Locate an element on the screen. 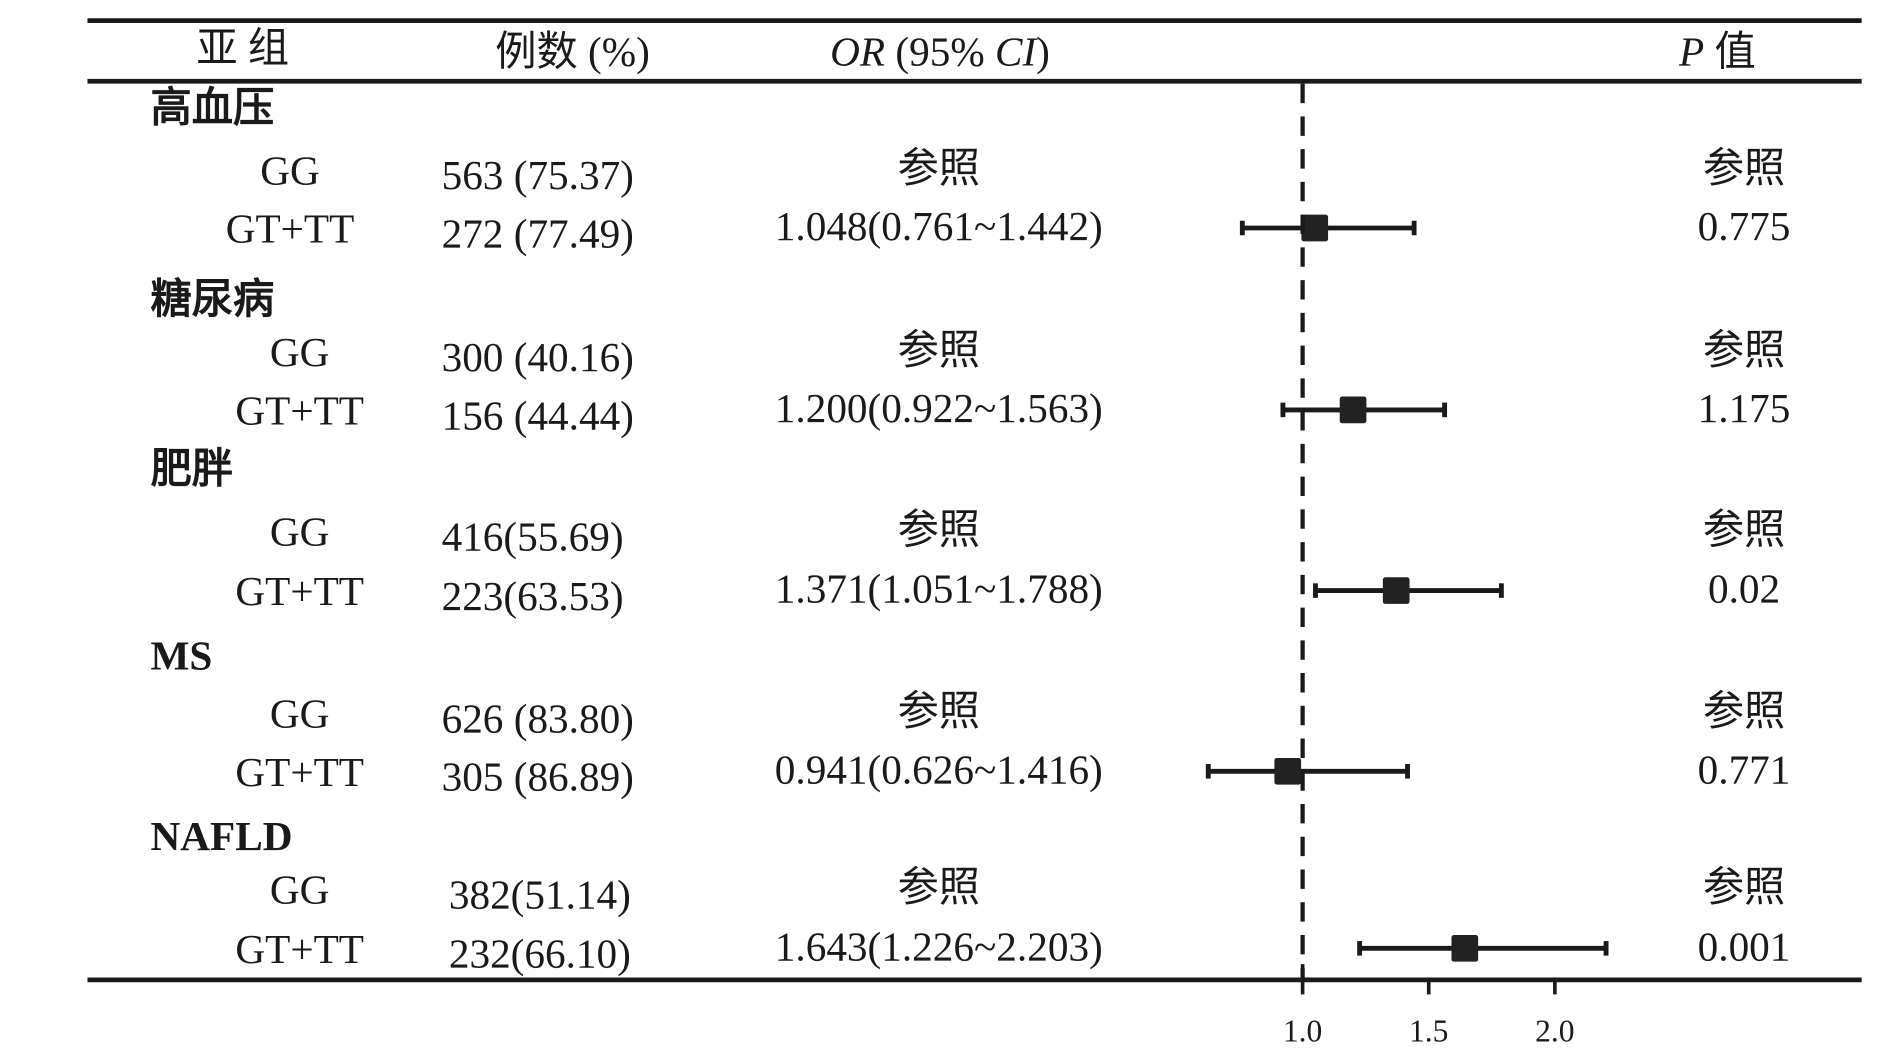 The width and height of the screenshot is (1897, 1049). x-tick-label: 1.0 is located at coordinates (1302, 1031).